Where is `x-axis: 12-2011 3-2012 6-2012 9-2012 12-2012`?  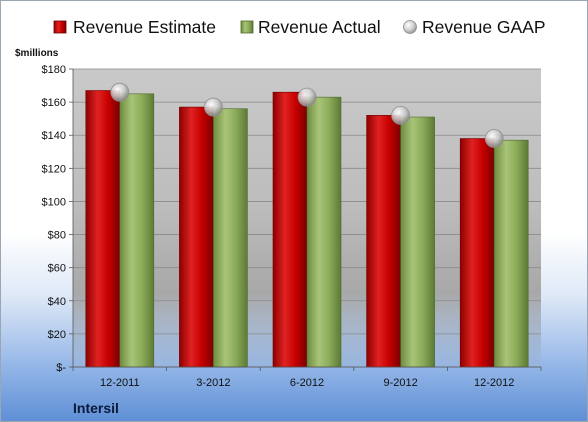 x-axis: 12-2011 3-2012 6-2012 9-2012 12-2012 is located at coordinates (307, 377).